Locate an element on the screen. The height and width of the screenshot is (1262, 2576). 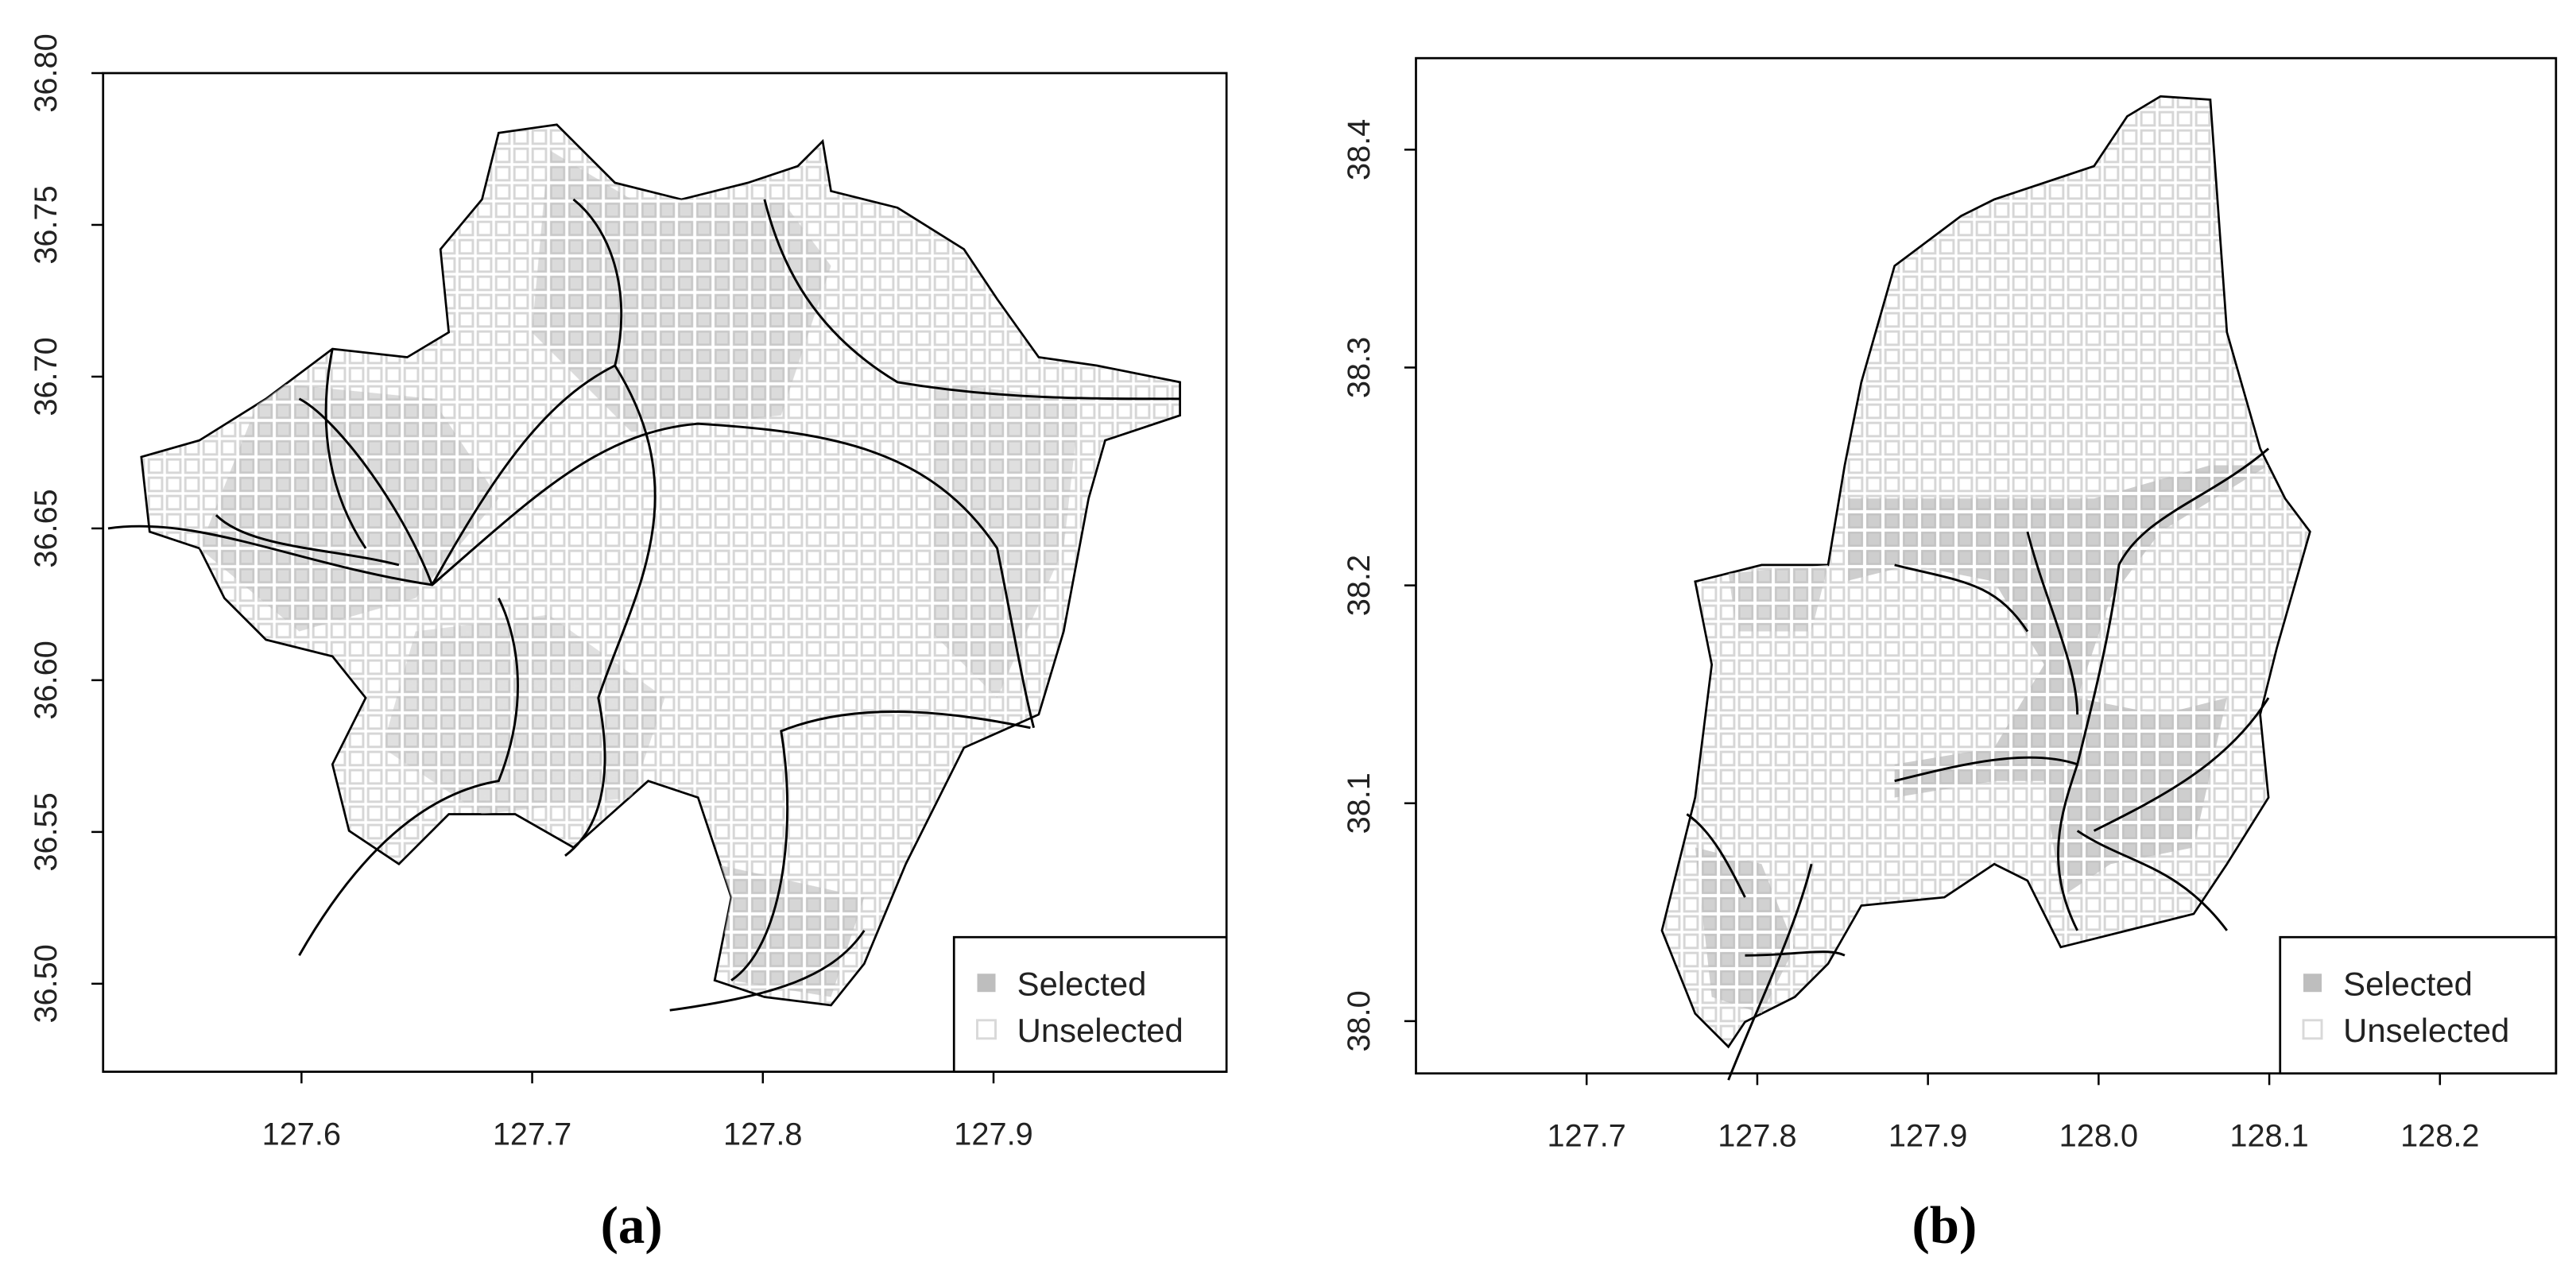
y-tick-label: 36.65 is located at coordinates (46, 528).